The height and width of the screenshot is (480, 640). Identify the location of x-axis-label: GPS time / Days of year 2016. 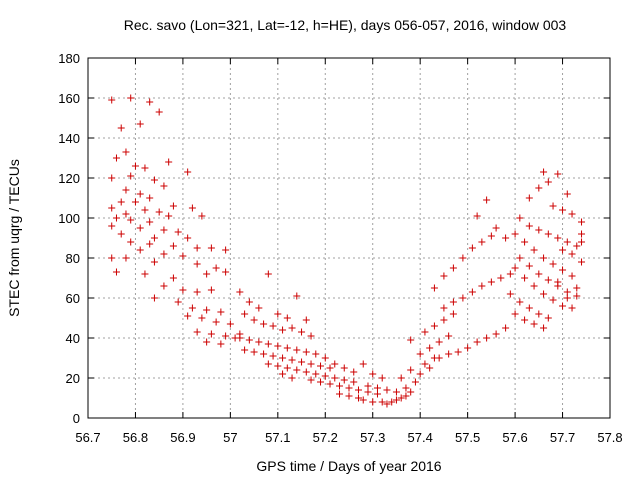
(348, 466).